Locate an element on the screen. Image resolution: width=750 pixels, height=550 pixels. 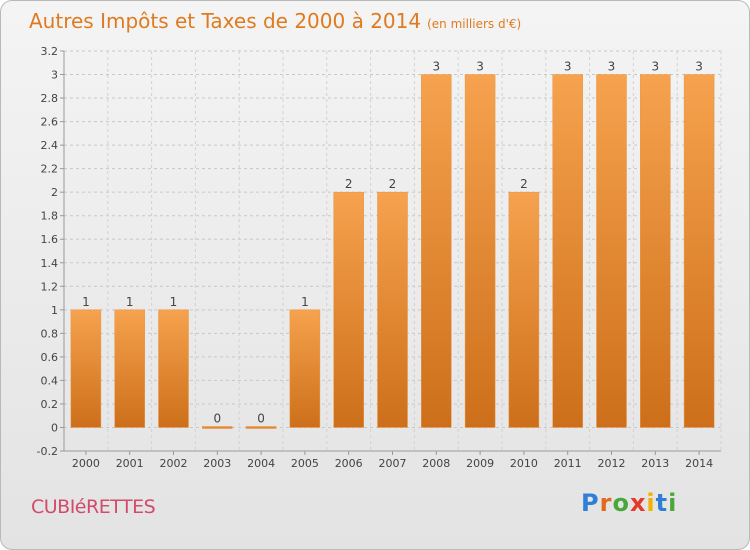
x-tick-label: 2006 is located at coordinates (349, 463).